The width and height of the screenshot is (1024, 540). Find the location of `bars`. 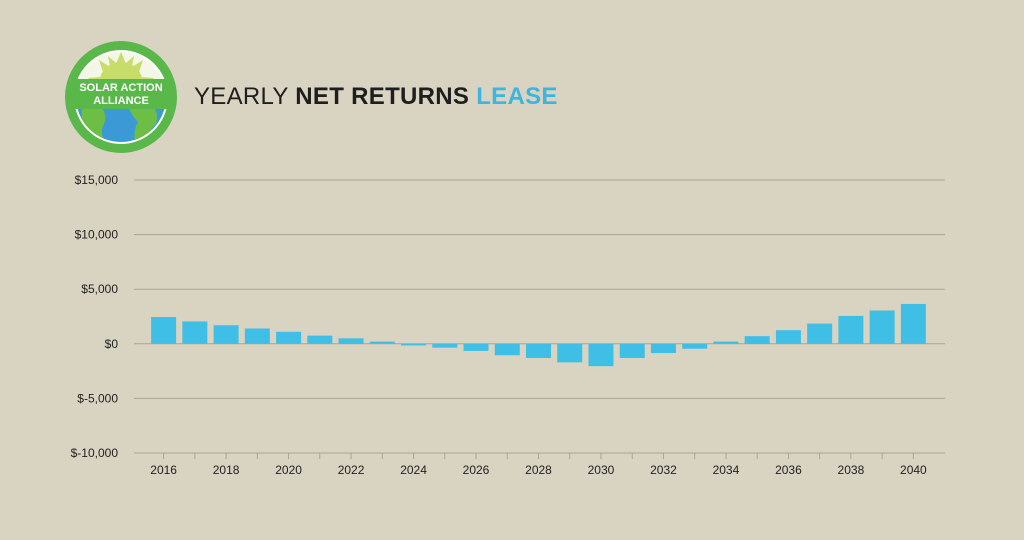

bars is located at coordinates (538, 335).